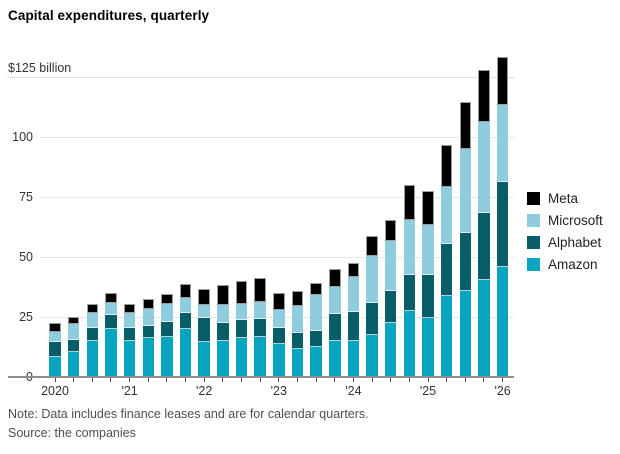 The width and height of the screenshot is (620, 454). Describe the element at coordinates (167, 329) in the screenshot. I see `bar-segment-alphabet-2021-q3` at that location.